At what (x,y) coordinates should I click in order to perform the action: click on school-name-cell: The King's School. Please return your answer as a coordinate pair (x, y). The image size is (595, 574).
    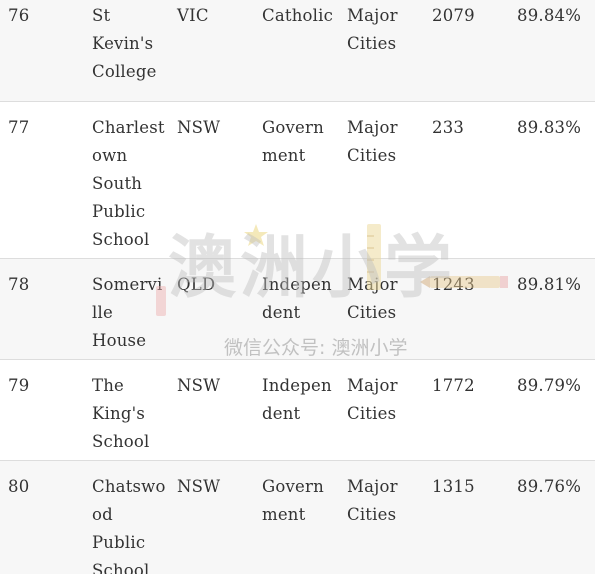
    Looking at the image, I should click on (121, 413).